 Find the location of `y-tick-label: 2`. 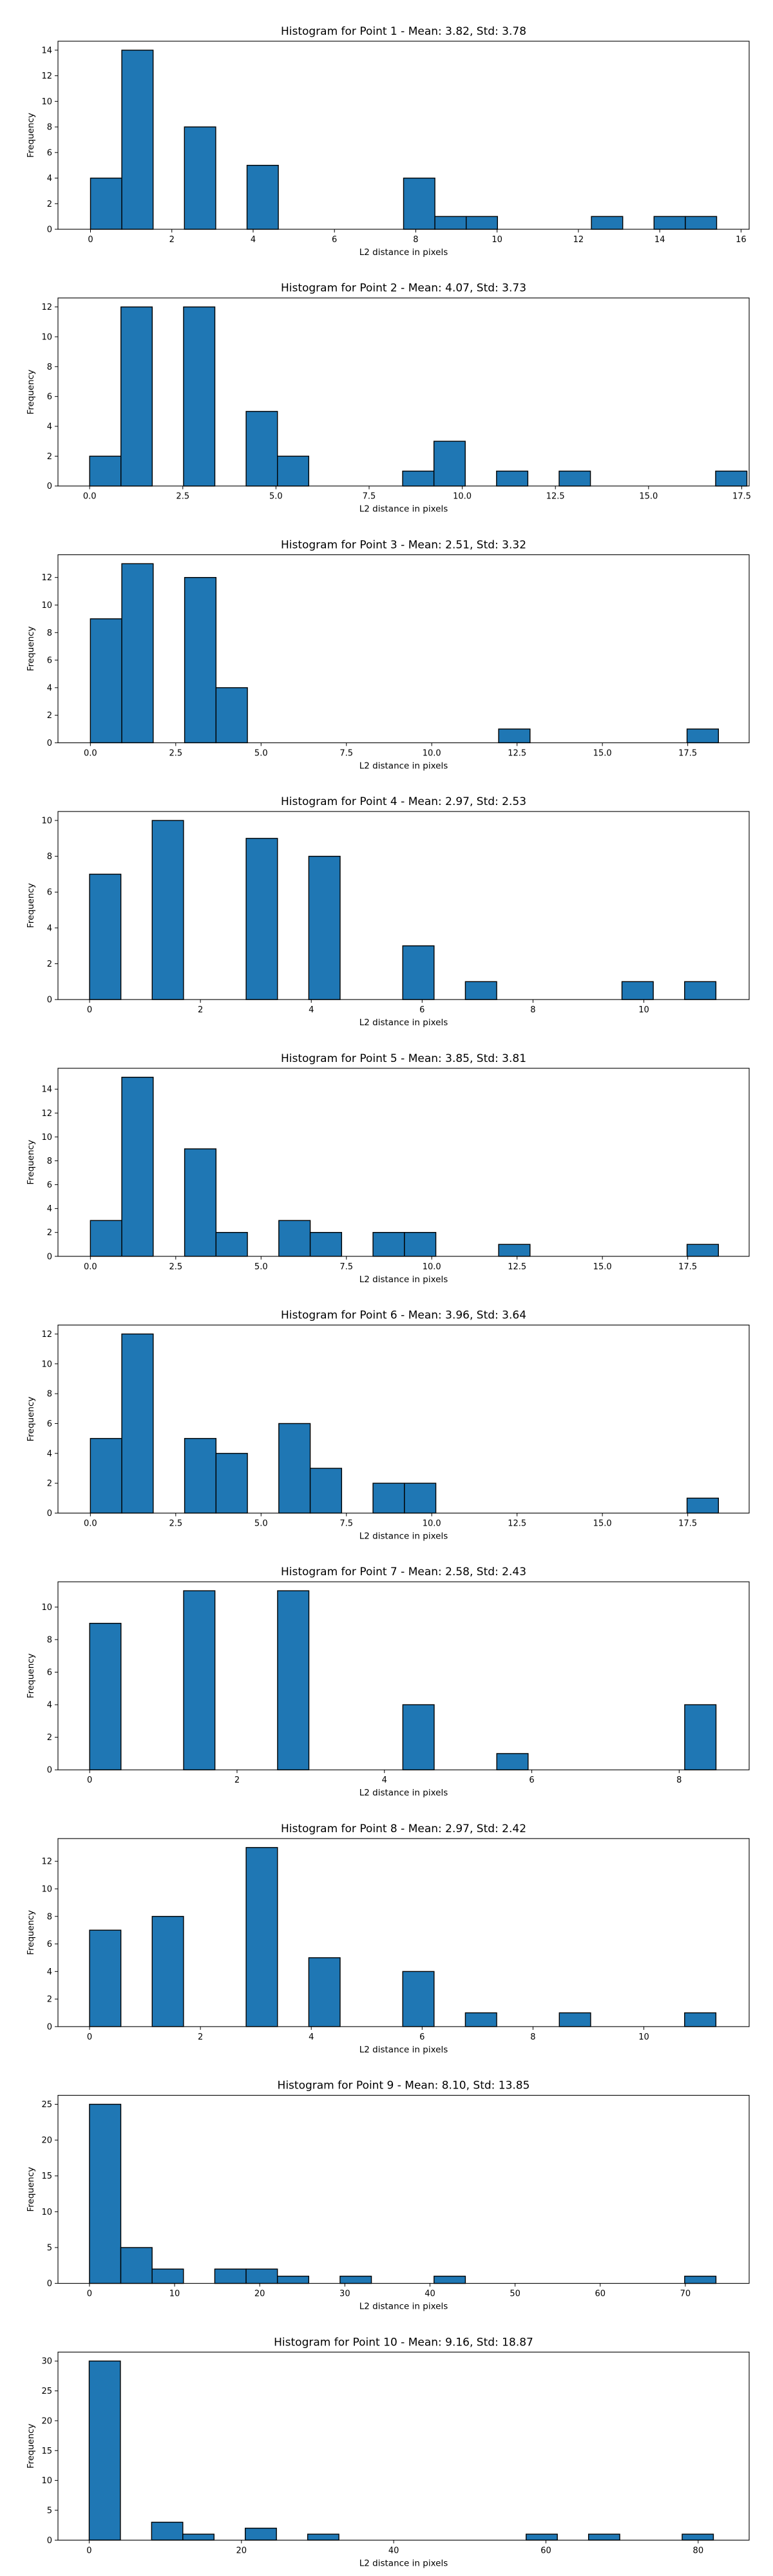

y-tick-label: 2 is located at coordinates (50, 457).